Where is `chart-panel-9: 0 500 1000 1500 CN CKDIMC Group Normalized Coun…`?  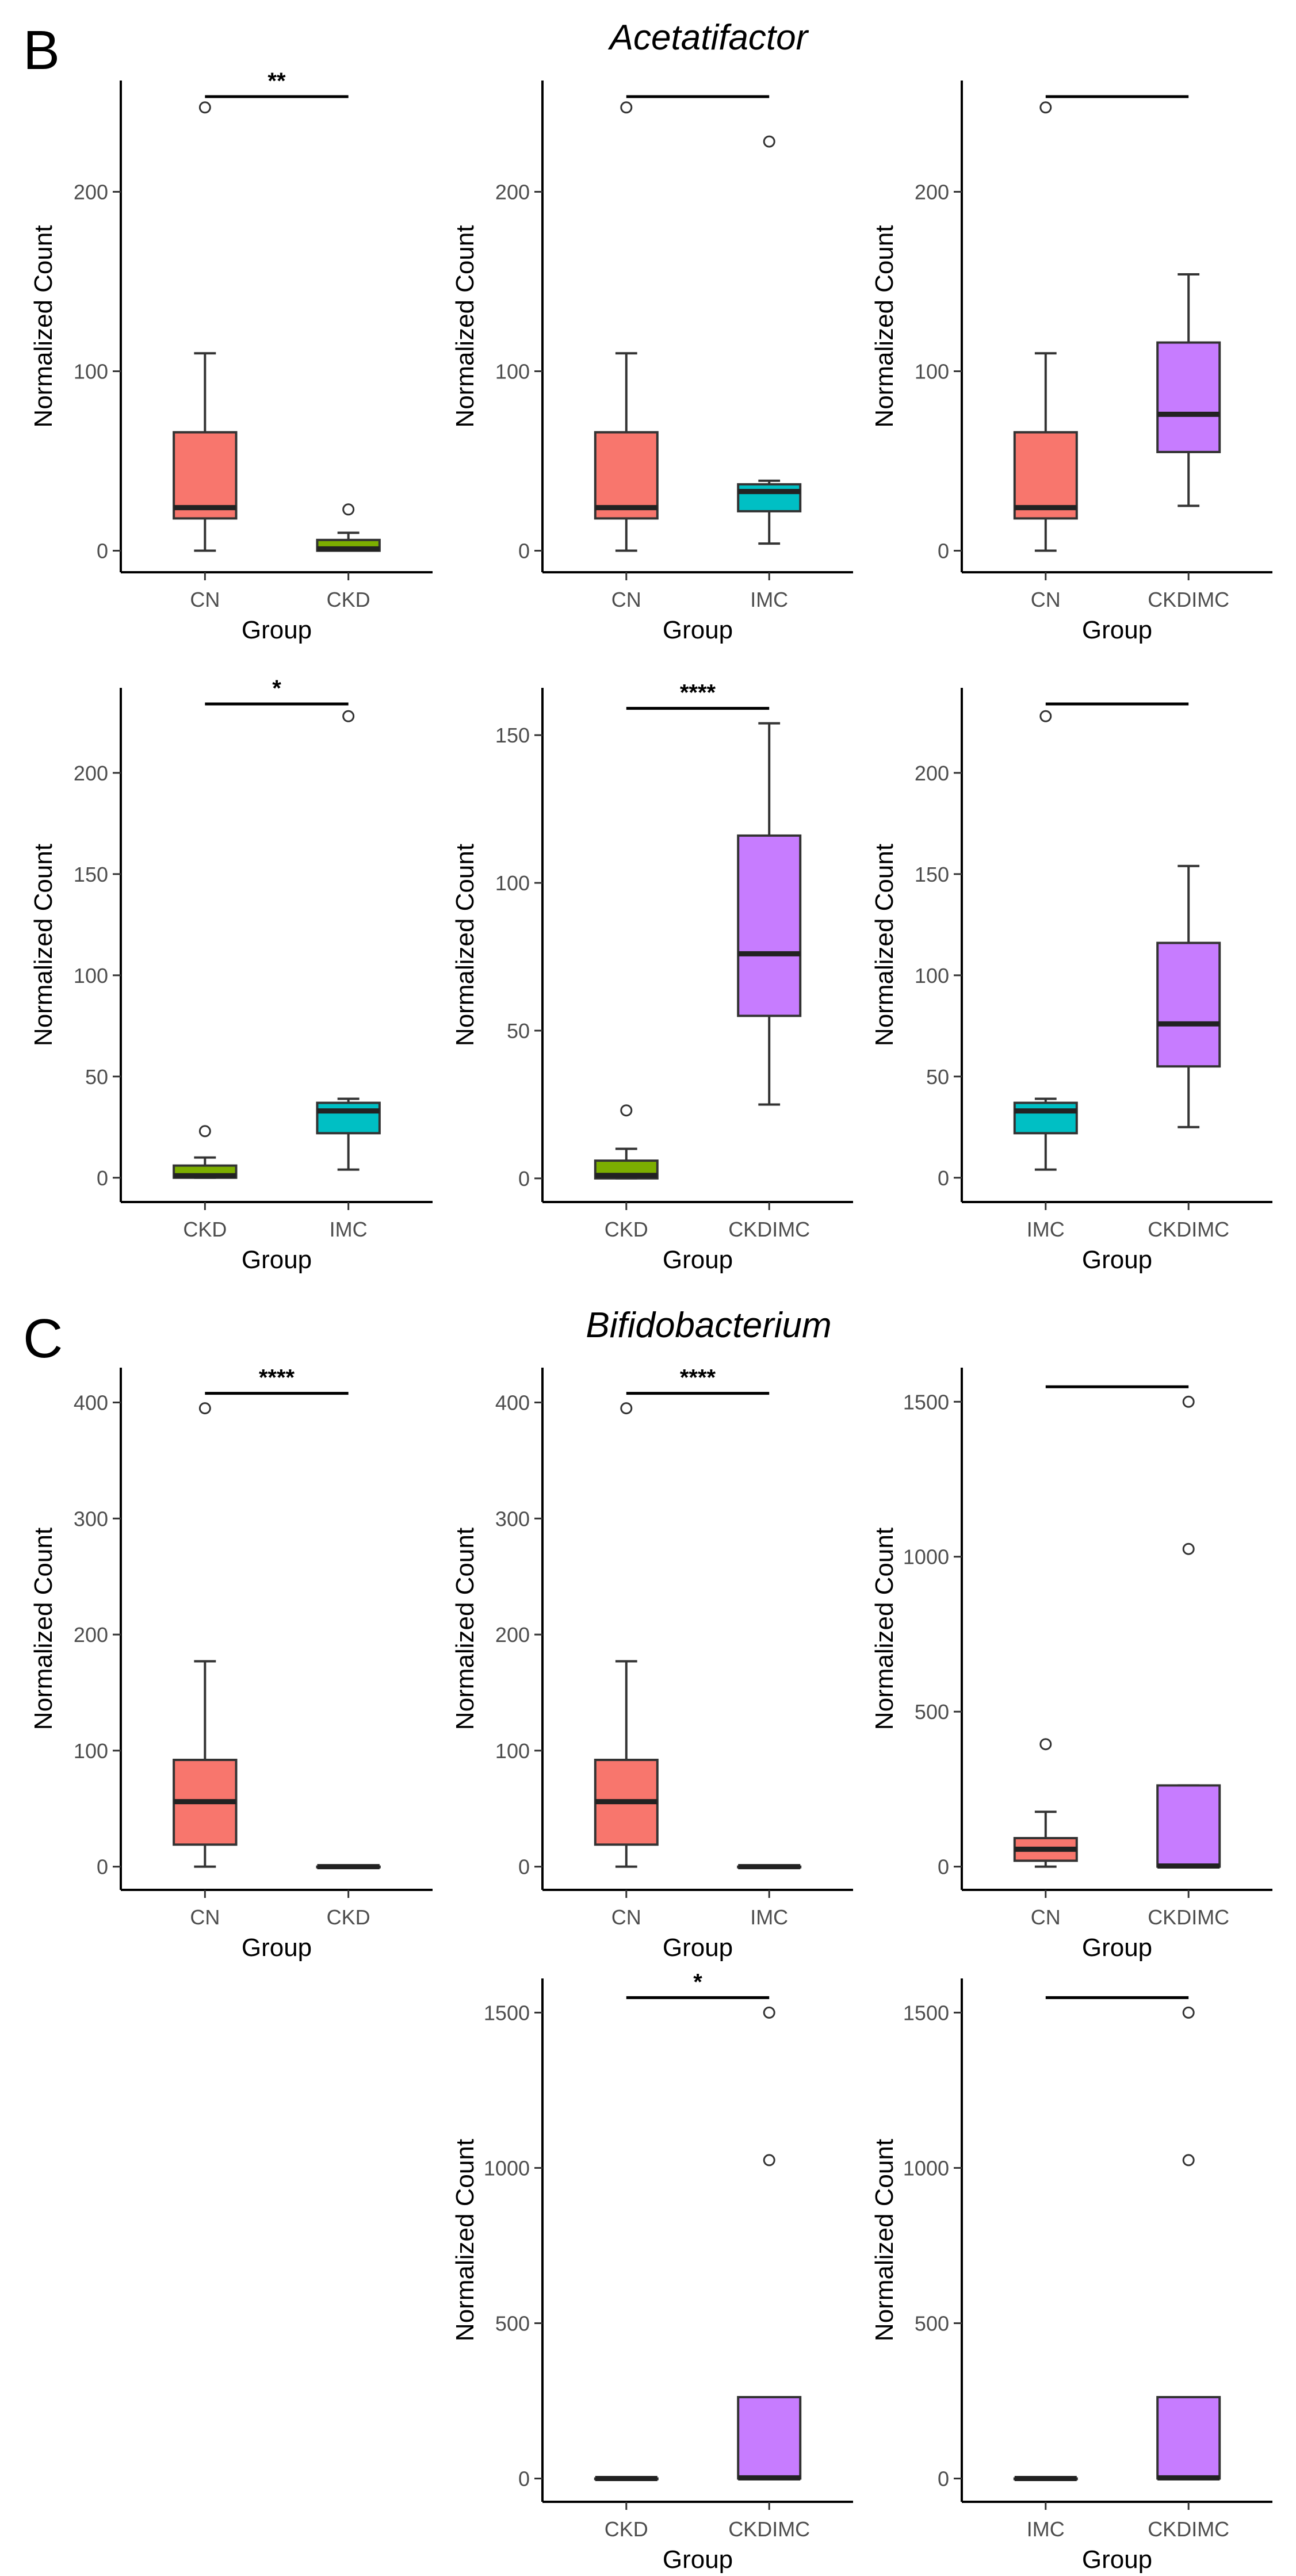
chart-panel-9: 0 500 1000 1500 CN CKDIMC Group Normalized Coun… is located at coordinates (1071, 1665).